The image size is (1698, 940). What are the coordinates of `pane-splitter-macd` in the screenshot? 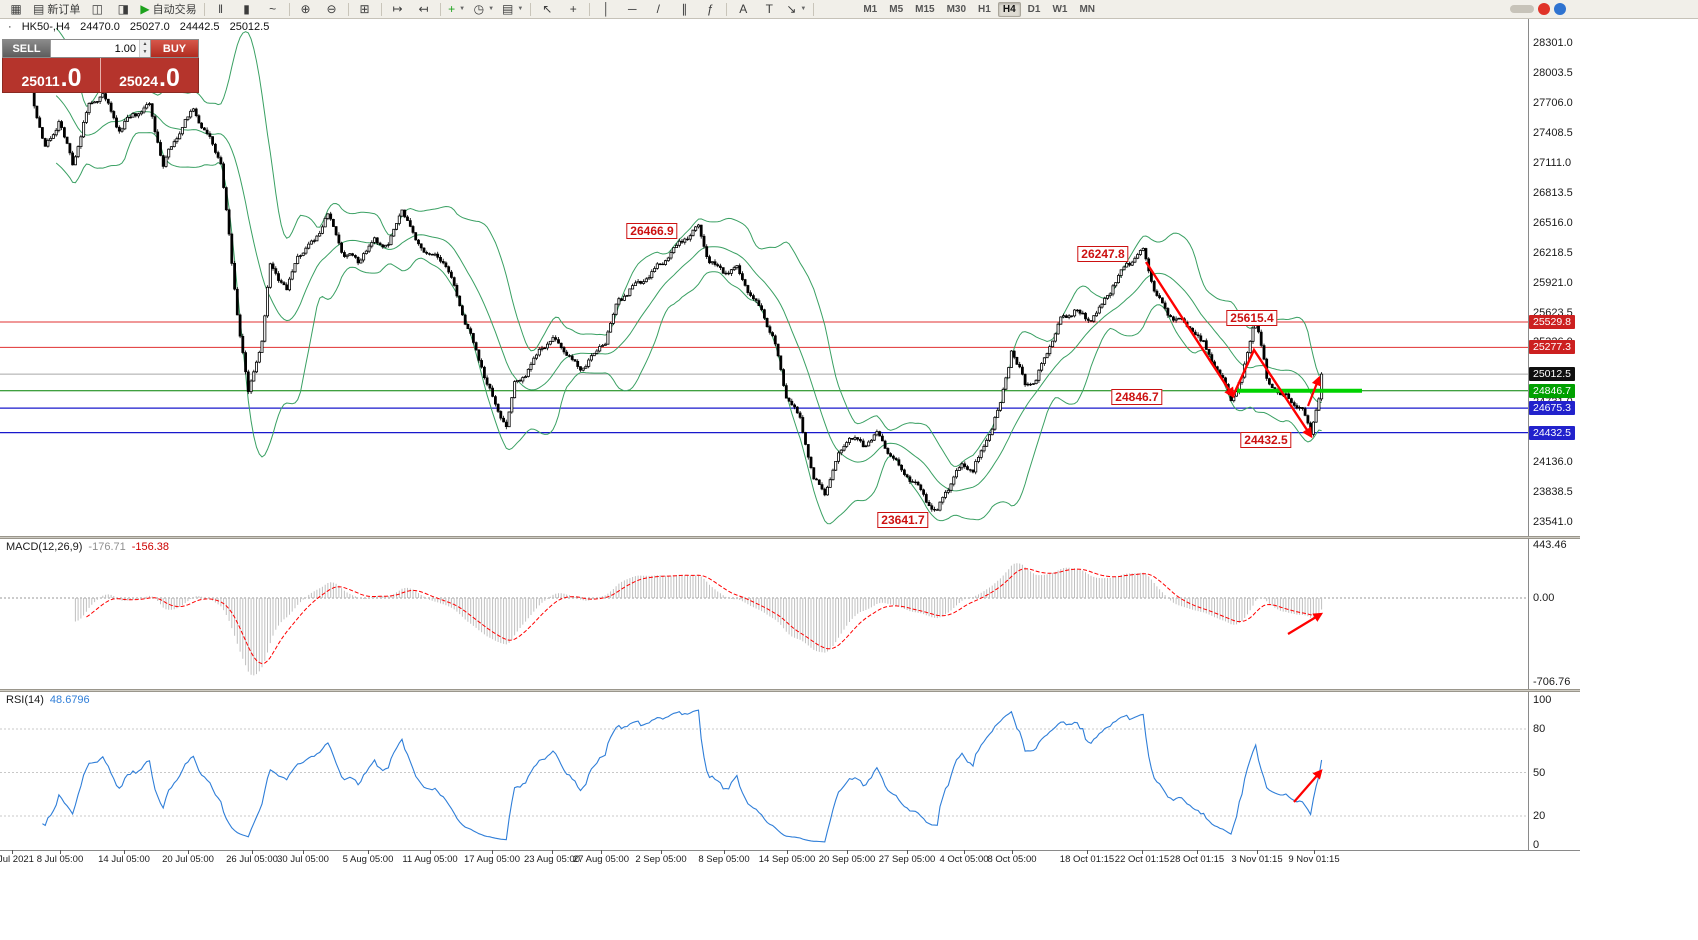 It's located at (790, 537).